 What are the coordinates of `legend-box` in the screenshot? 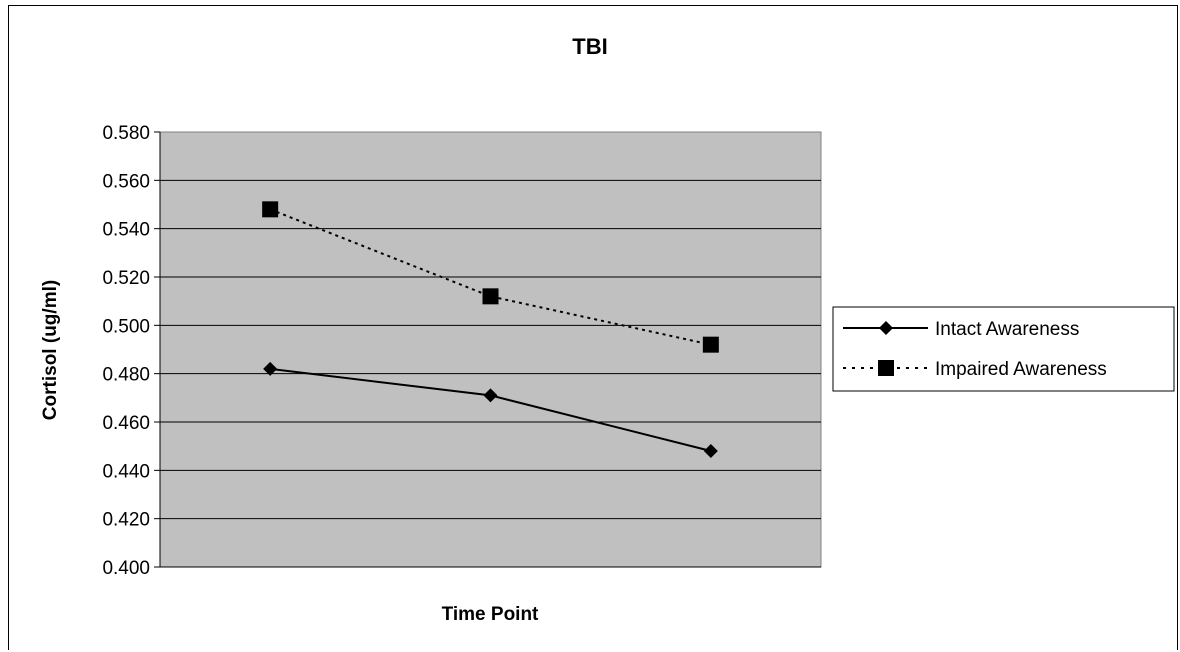 It's located at (1003, 349).